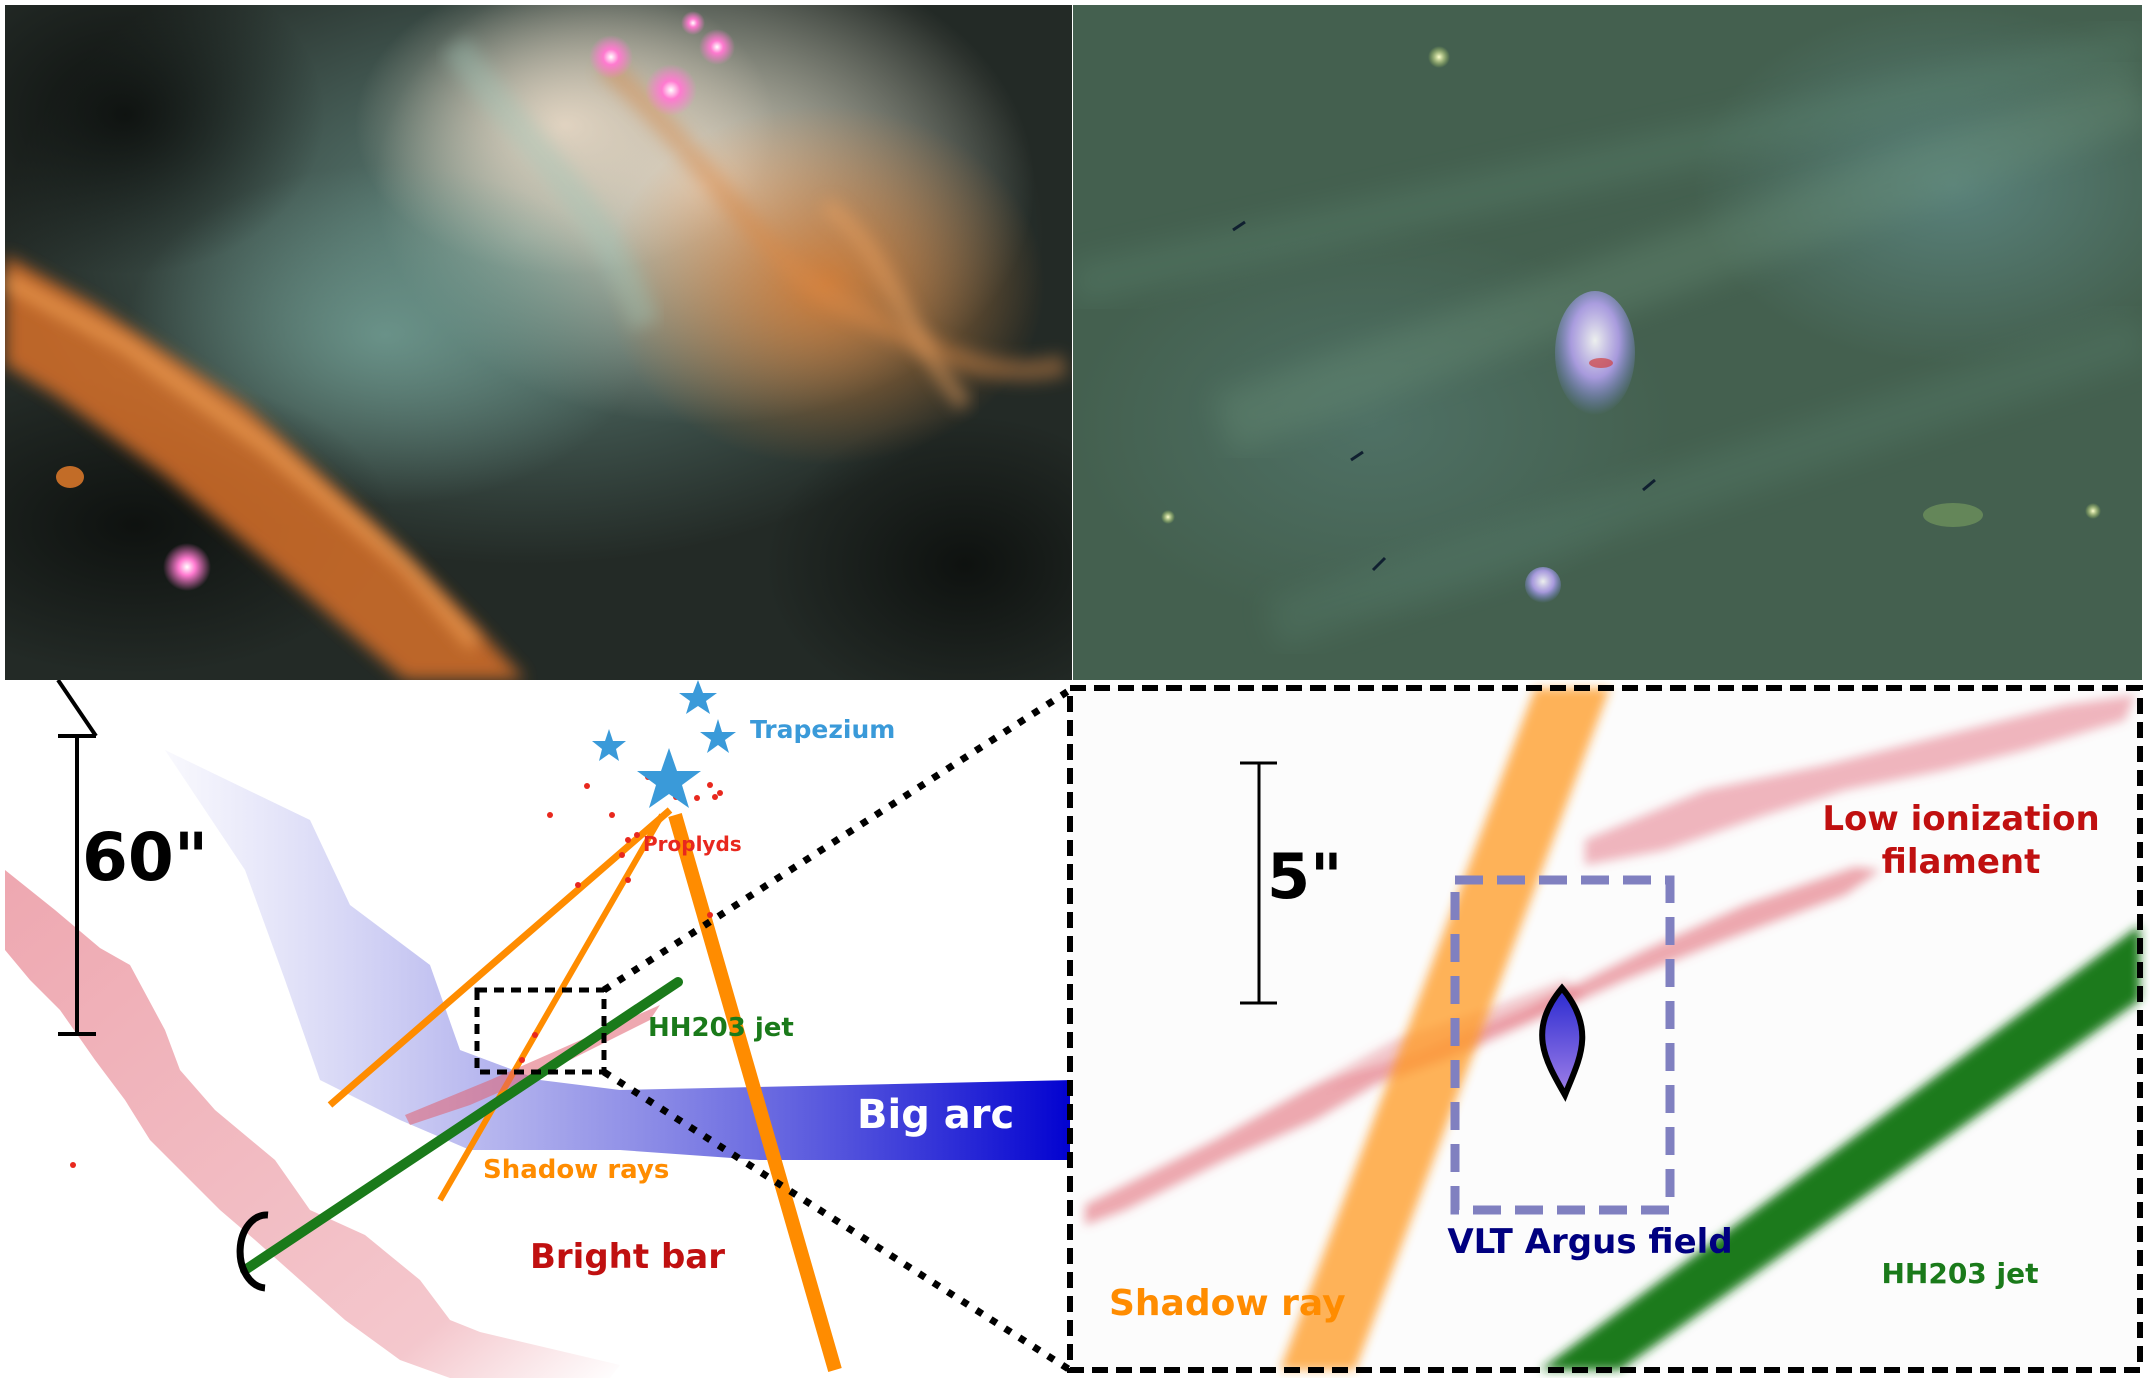  I want to click on zoom-box, so click(540, 1031).